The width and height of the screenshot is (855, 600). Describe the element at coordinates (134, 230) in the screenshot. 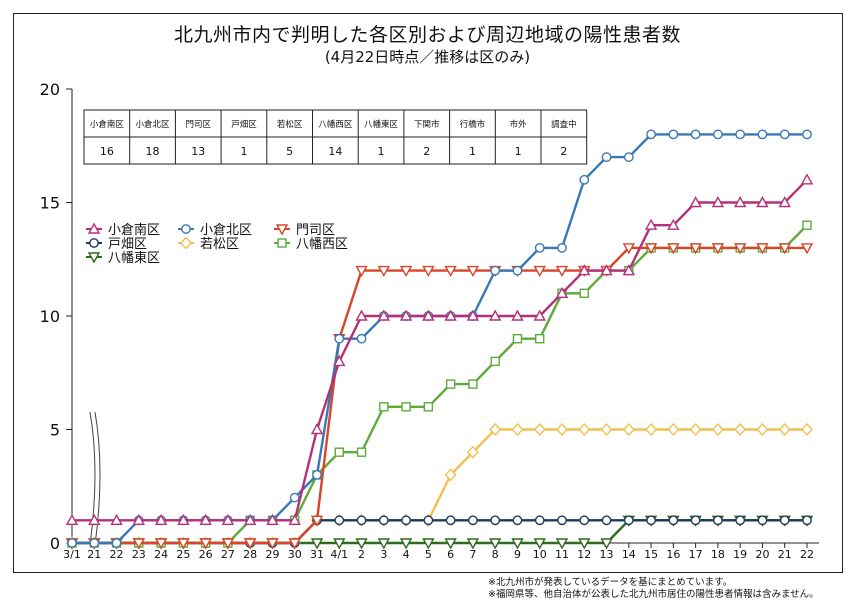

I see `legend-label: 小倉南区` at that location.